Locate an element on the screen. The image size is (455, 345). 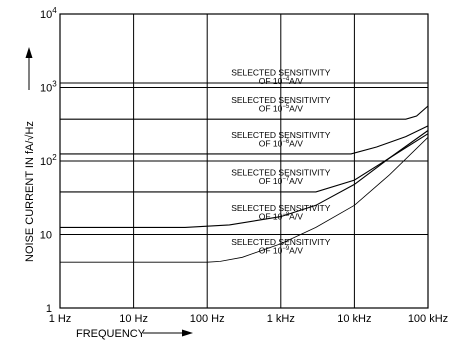
y-axis-label-group: NOISE CURRENT IN fA/√Hz is located at coordinates (30, 154).